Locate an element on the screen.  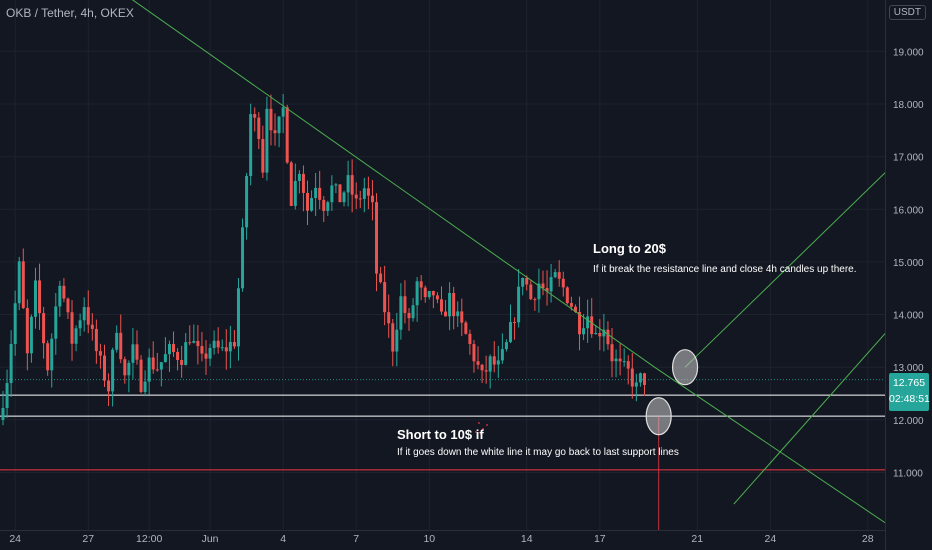
price-tick-label: 16.000 is located at coordinates (908, 210).